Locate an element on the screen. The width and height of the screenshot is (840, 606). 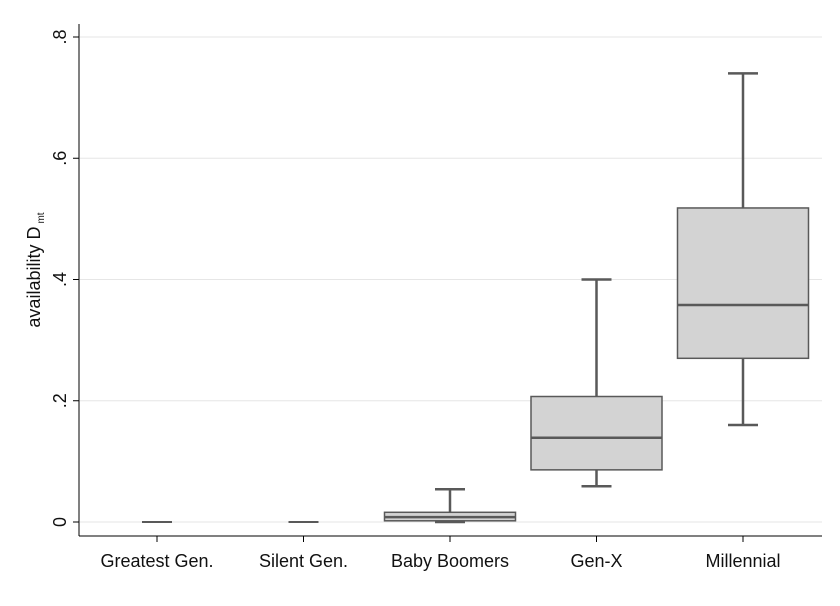
y-axis-title: availability D mt is located at coordinates (35, 269).